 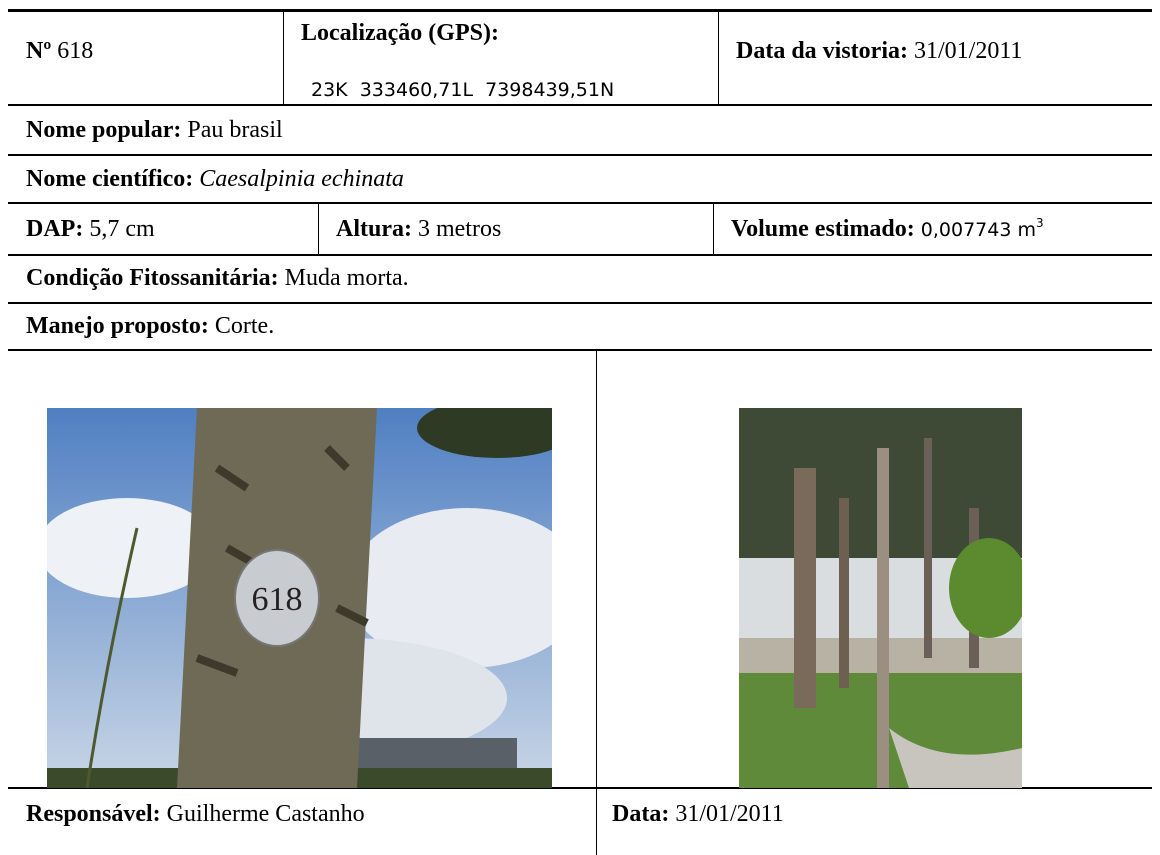 I want to click on label: Altura:, so click(x=374, y=229).